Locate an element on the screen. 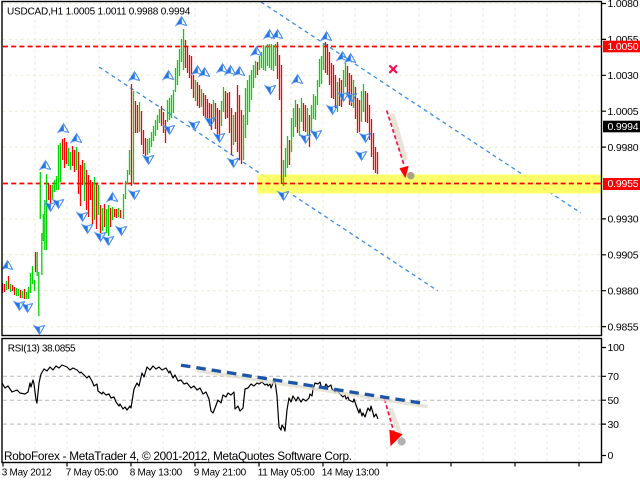 The width and height of the screenshot is (640, 480). svg-text: 0.9855 is located at coordinates (623, 327).